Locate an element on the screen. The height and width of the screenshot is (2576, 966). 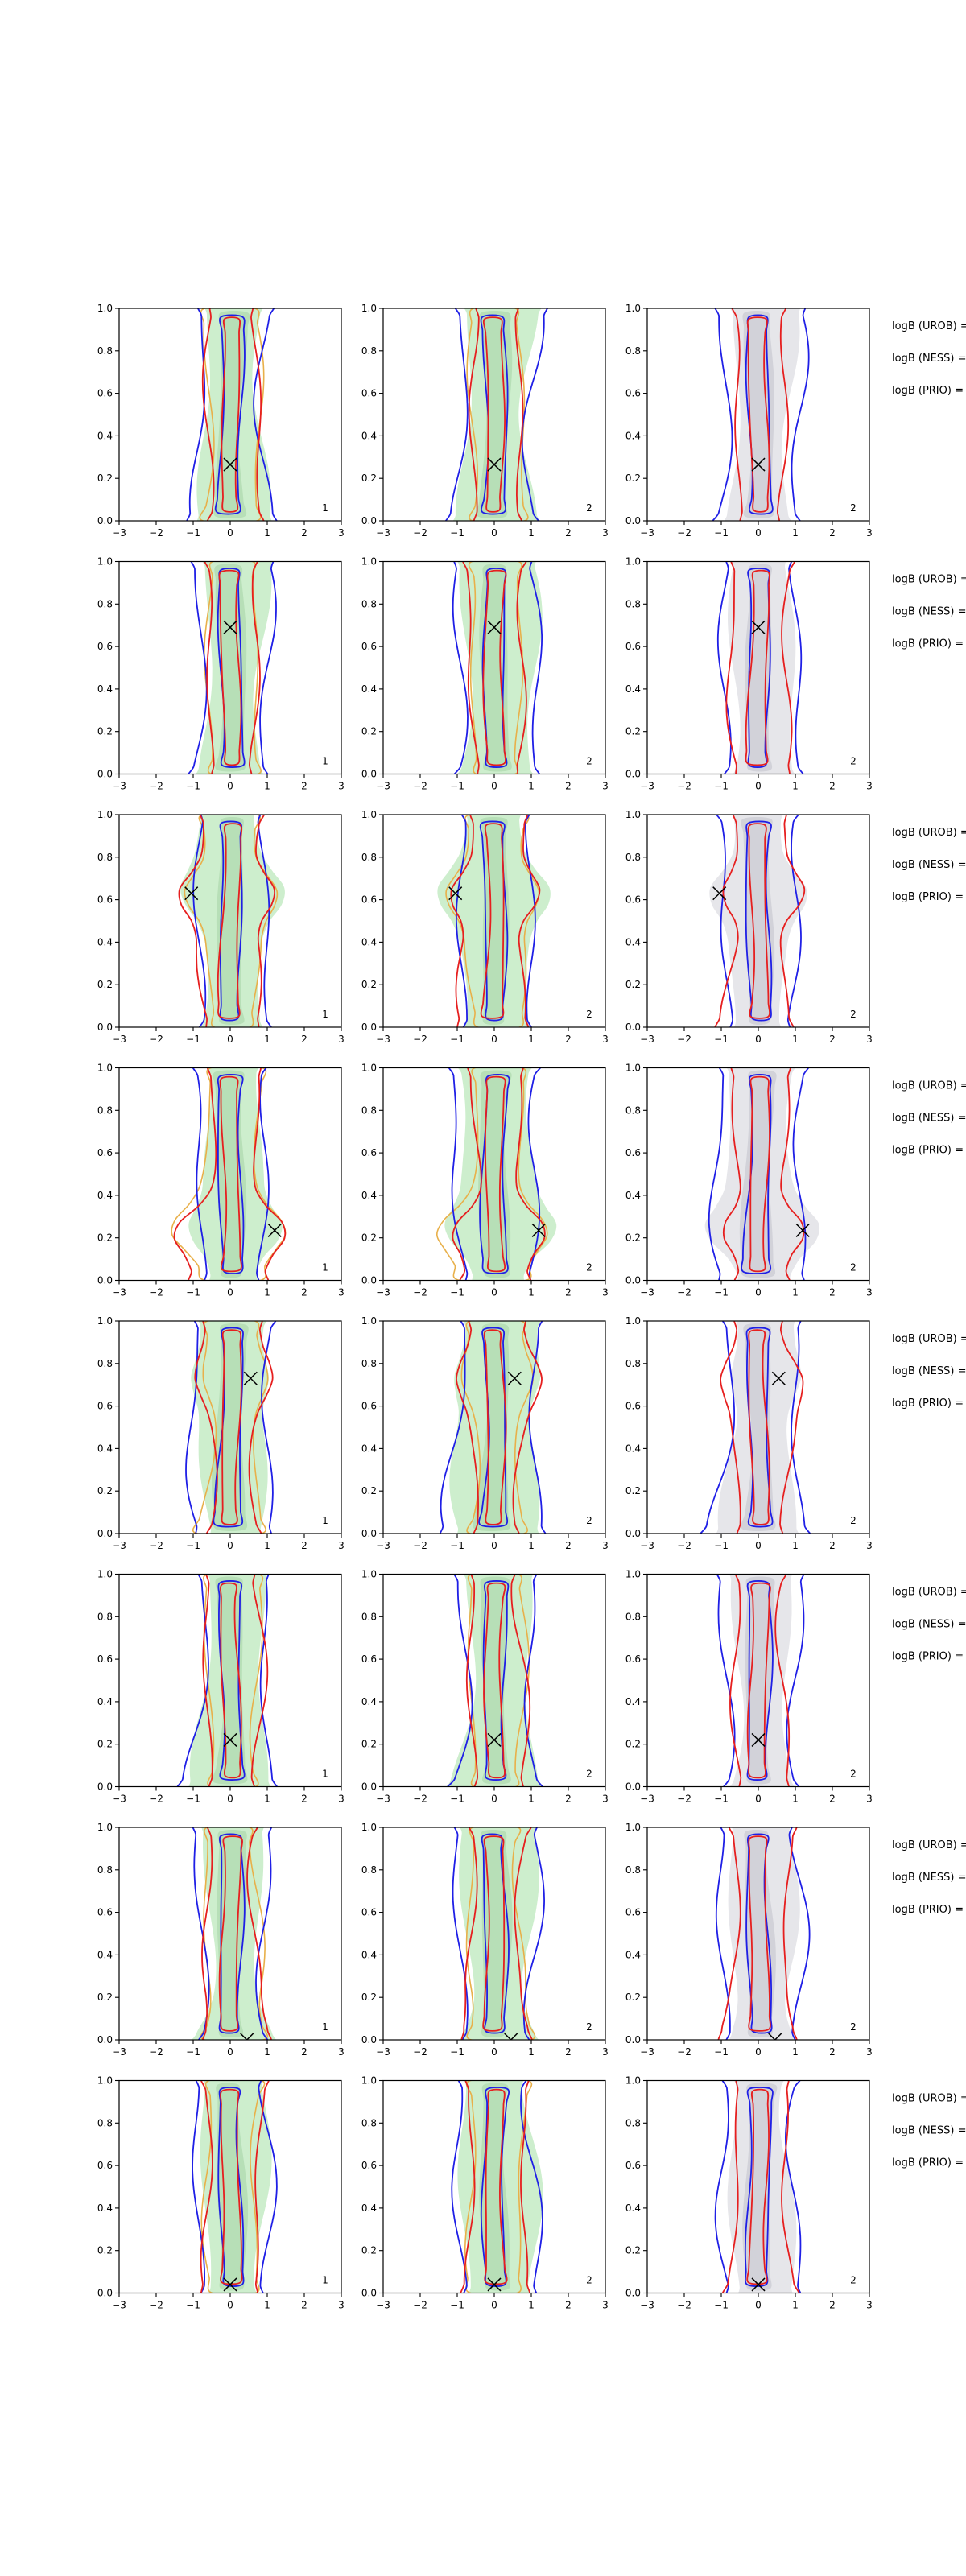
panel-r0-c1: −3 −2 −1 0 1 2 3 0.0 0.2 0.4 0.6 0.8 1.0 2 is located at coordinates (485, 421).